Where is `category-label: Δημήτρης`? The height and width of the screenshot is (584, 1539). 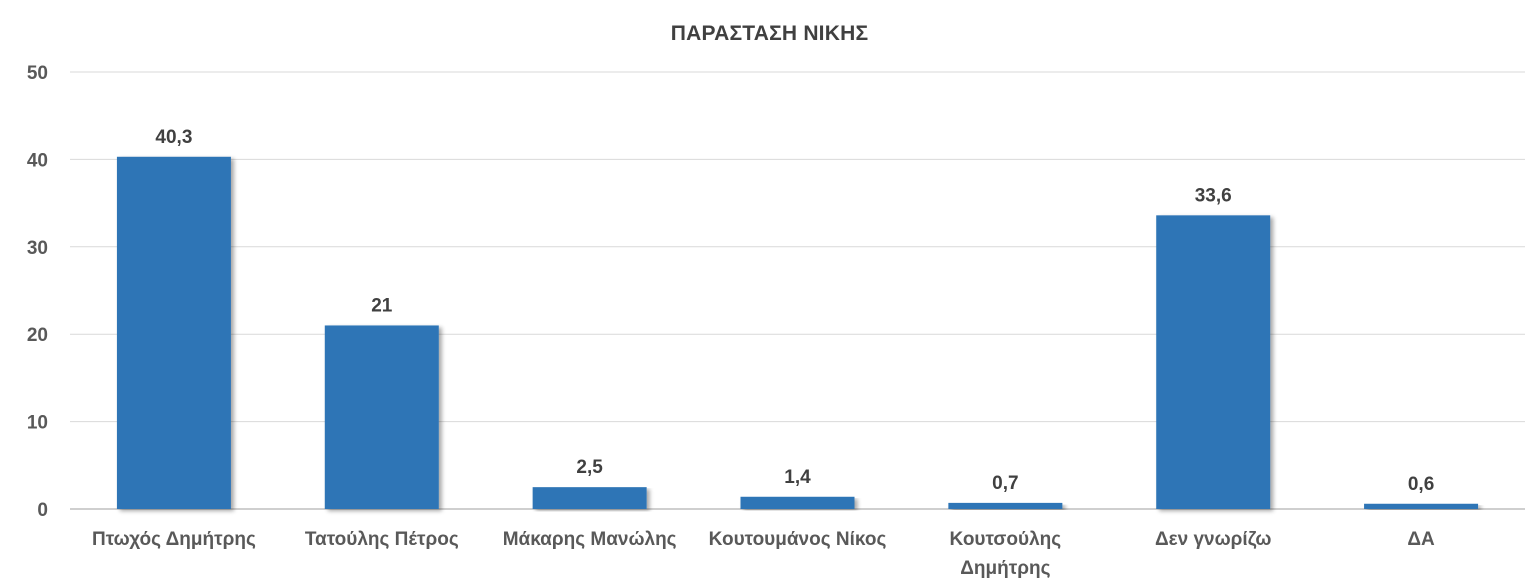 category-label: Δημήτρης is located at coordinates (1005, 568).